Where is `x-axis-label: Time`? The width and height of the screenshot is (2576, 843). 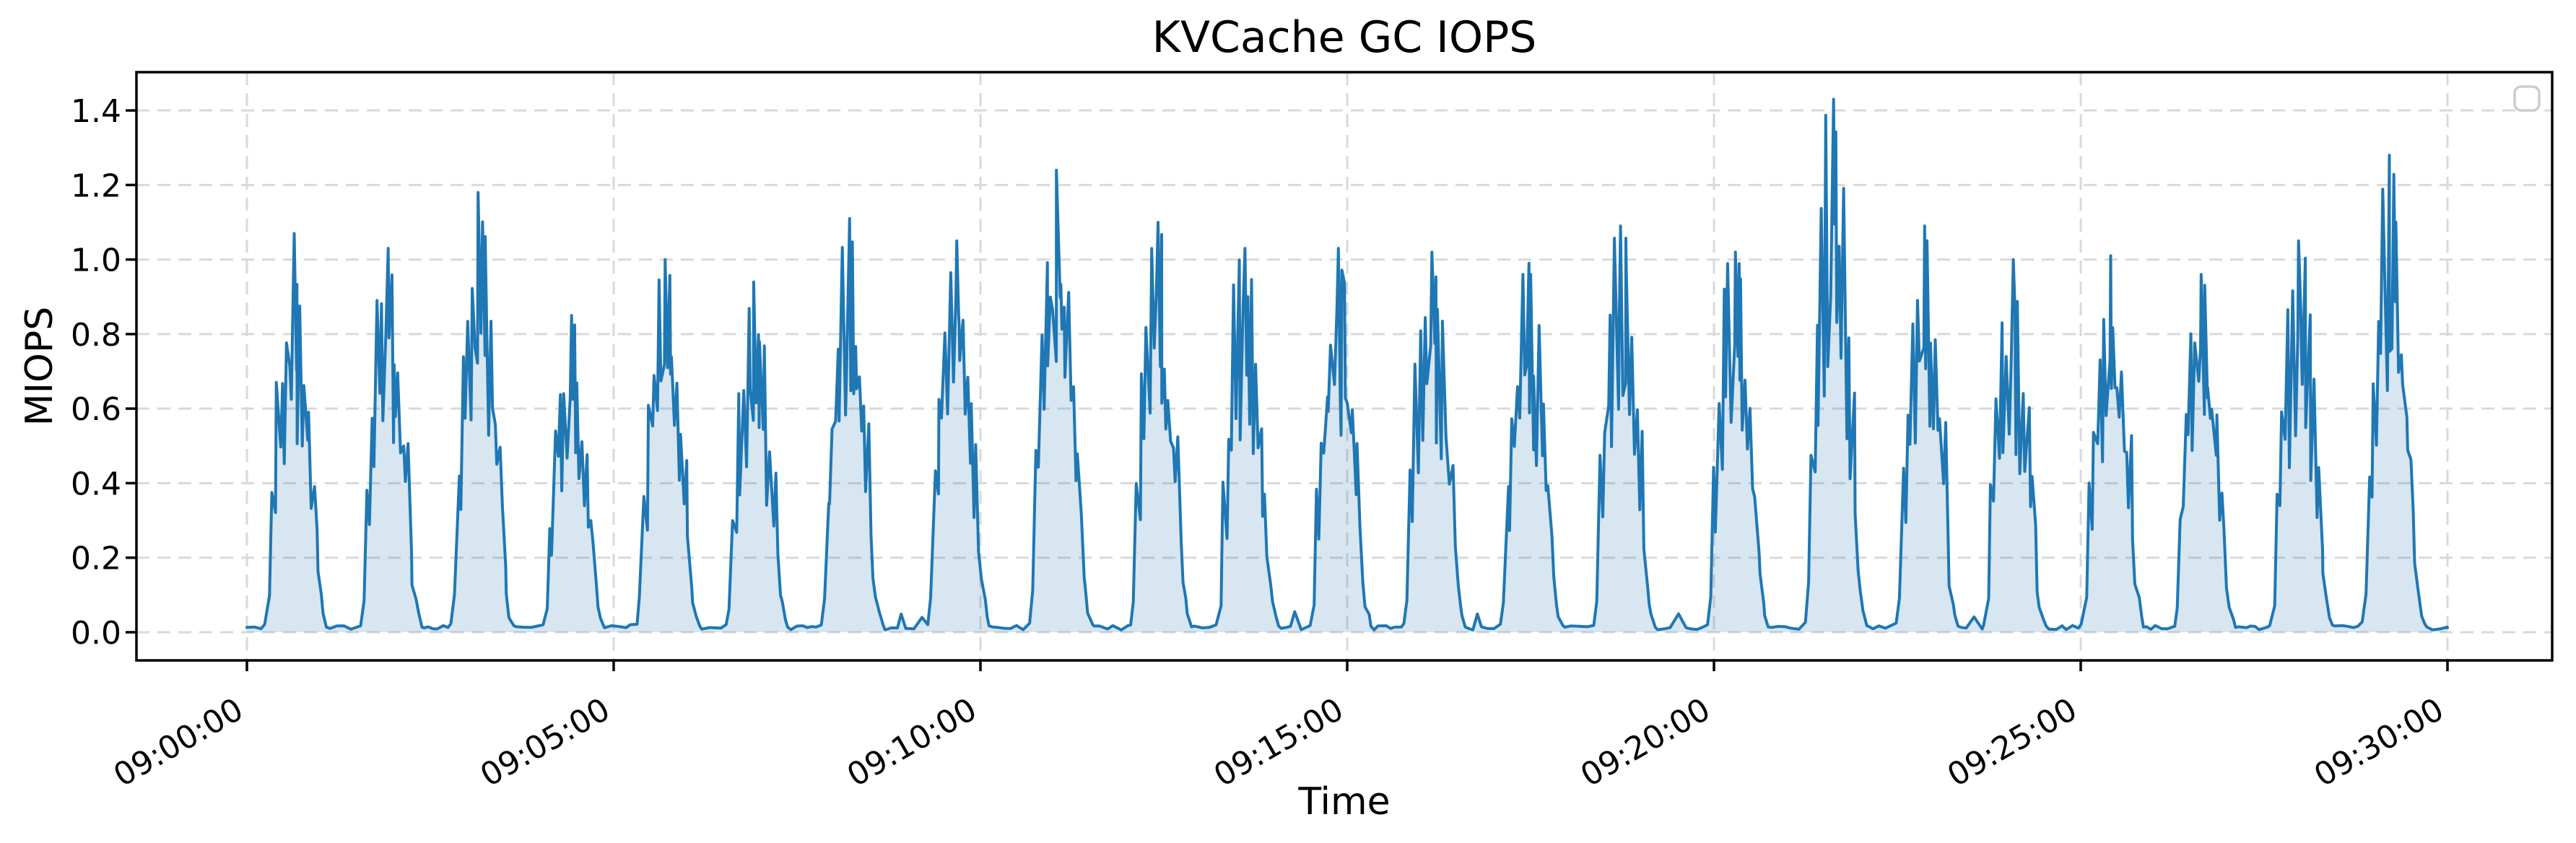 x-axis-label: Time is located at coordinates (1343, 802).